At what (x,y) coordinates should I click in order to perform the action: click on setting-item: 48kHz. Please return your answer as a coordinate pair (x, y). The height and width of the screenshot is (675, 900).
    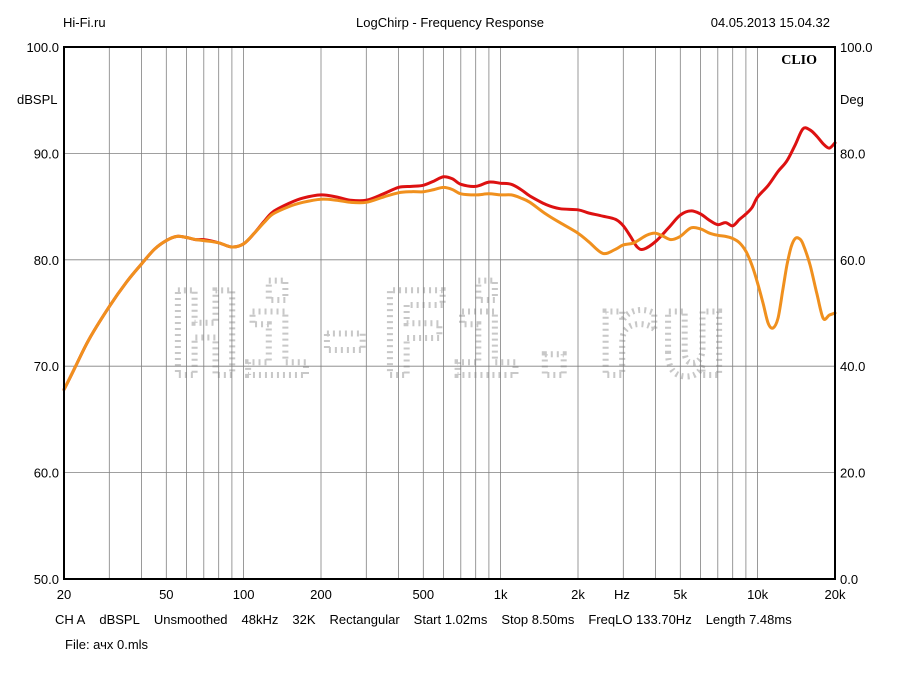
    Looking at the image, I should click on (260, 619).